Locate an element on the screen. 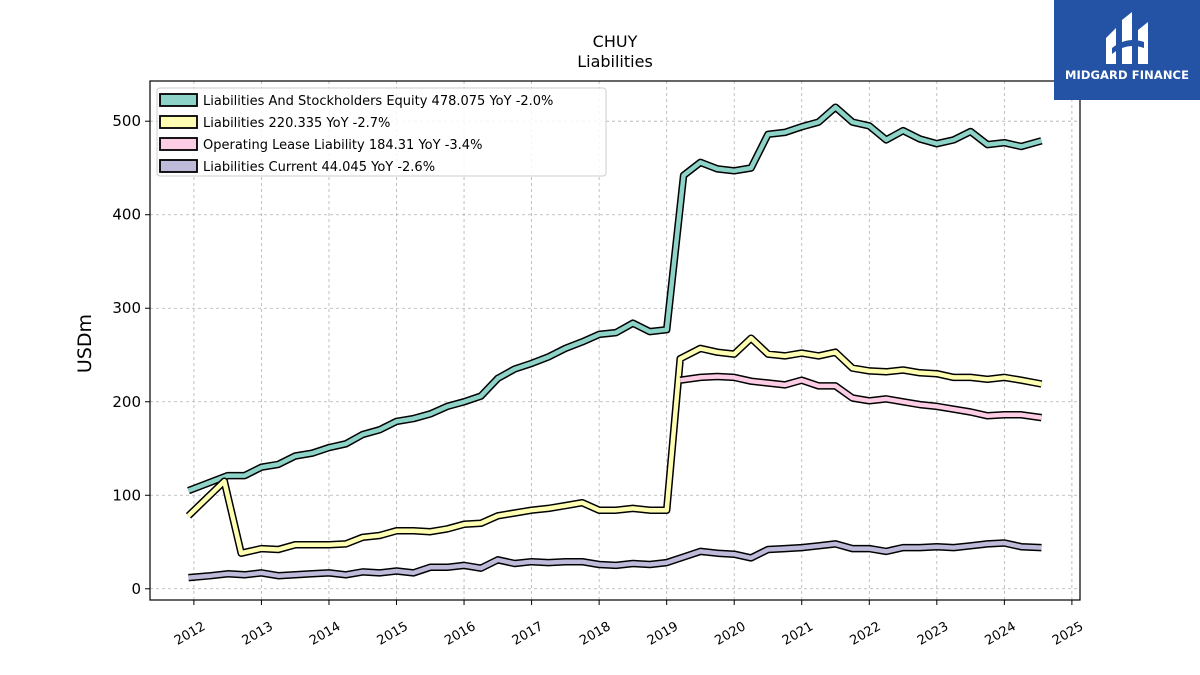 Image resolution: width=1200 pixels, height=675 pixels. y-tick-label: 0 is located at coordinates (136, 589).